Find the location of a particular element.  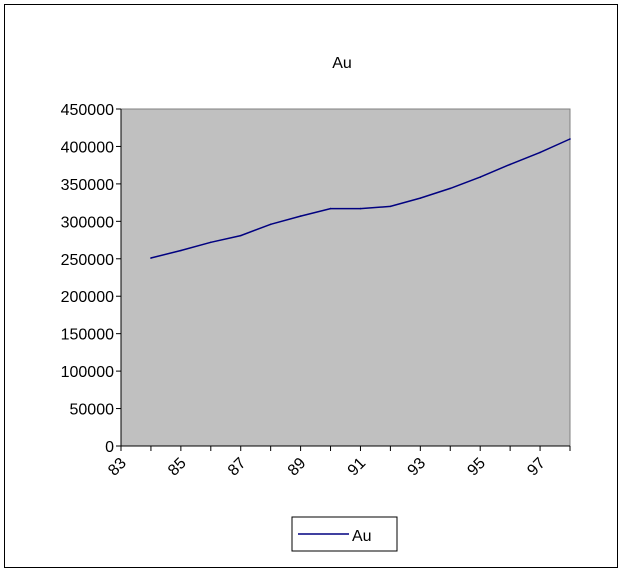

x-tick-label: 91 is located at coordinates (357, 467).